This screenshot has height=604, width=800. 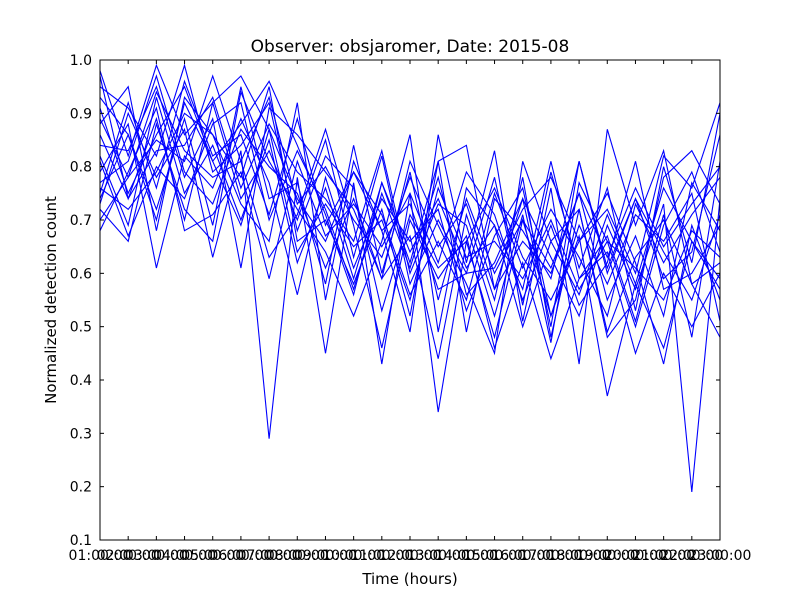 What do you see at coordinates (409, 579) in the screenshot?
I see `x-axis-title: Time (hours)` at bounding box center [409, 579].